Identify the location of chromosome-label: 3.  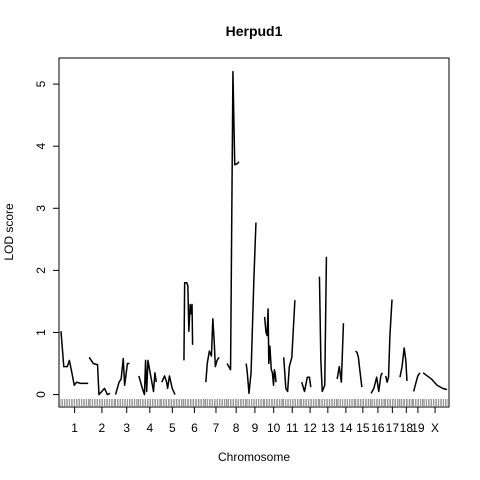
(126, 428).